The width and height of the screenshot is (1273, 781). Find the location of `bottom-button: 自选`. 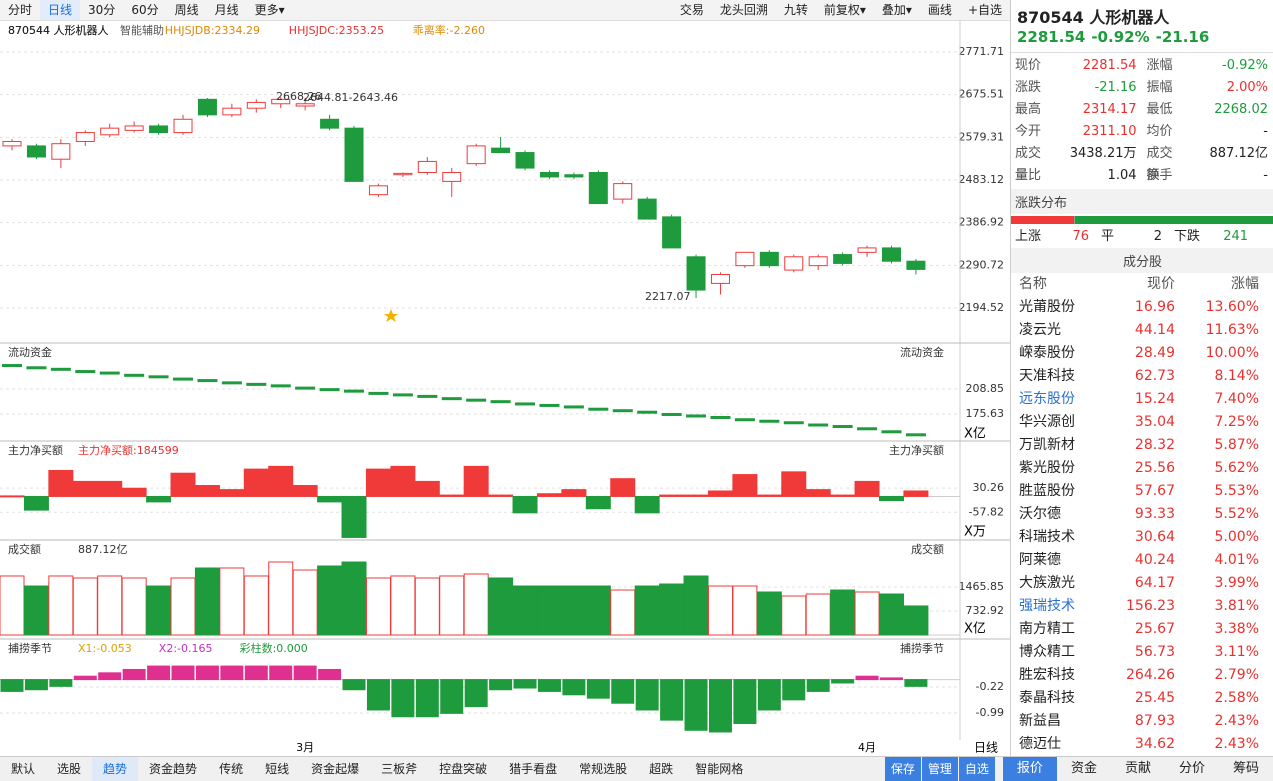

bottom-button: 自选 is located at coordinates (976, 769).